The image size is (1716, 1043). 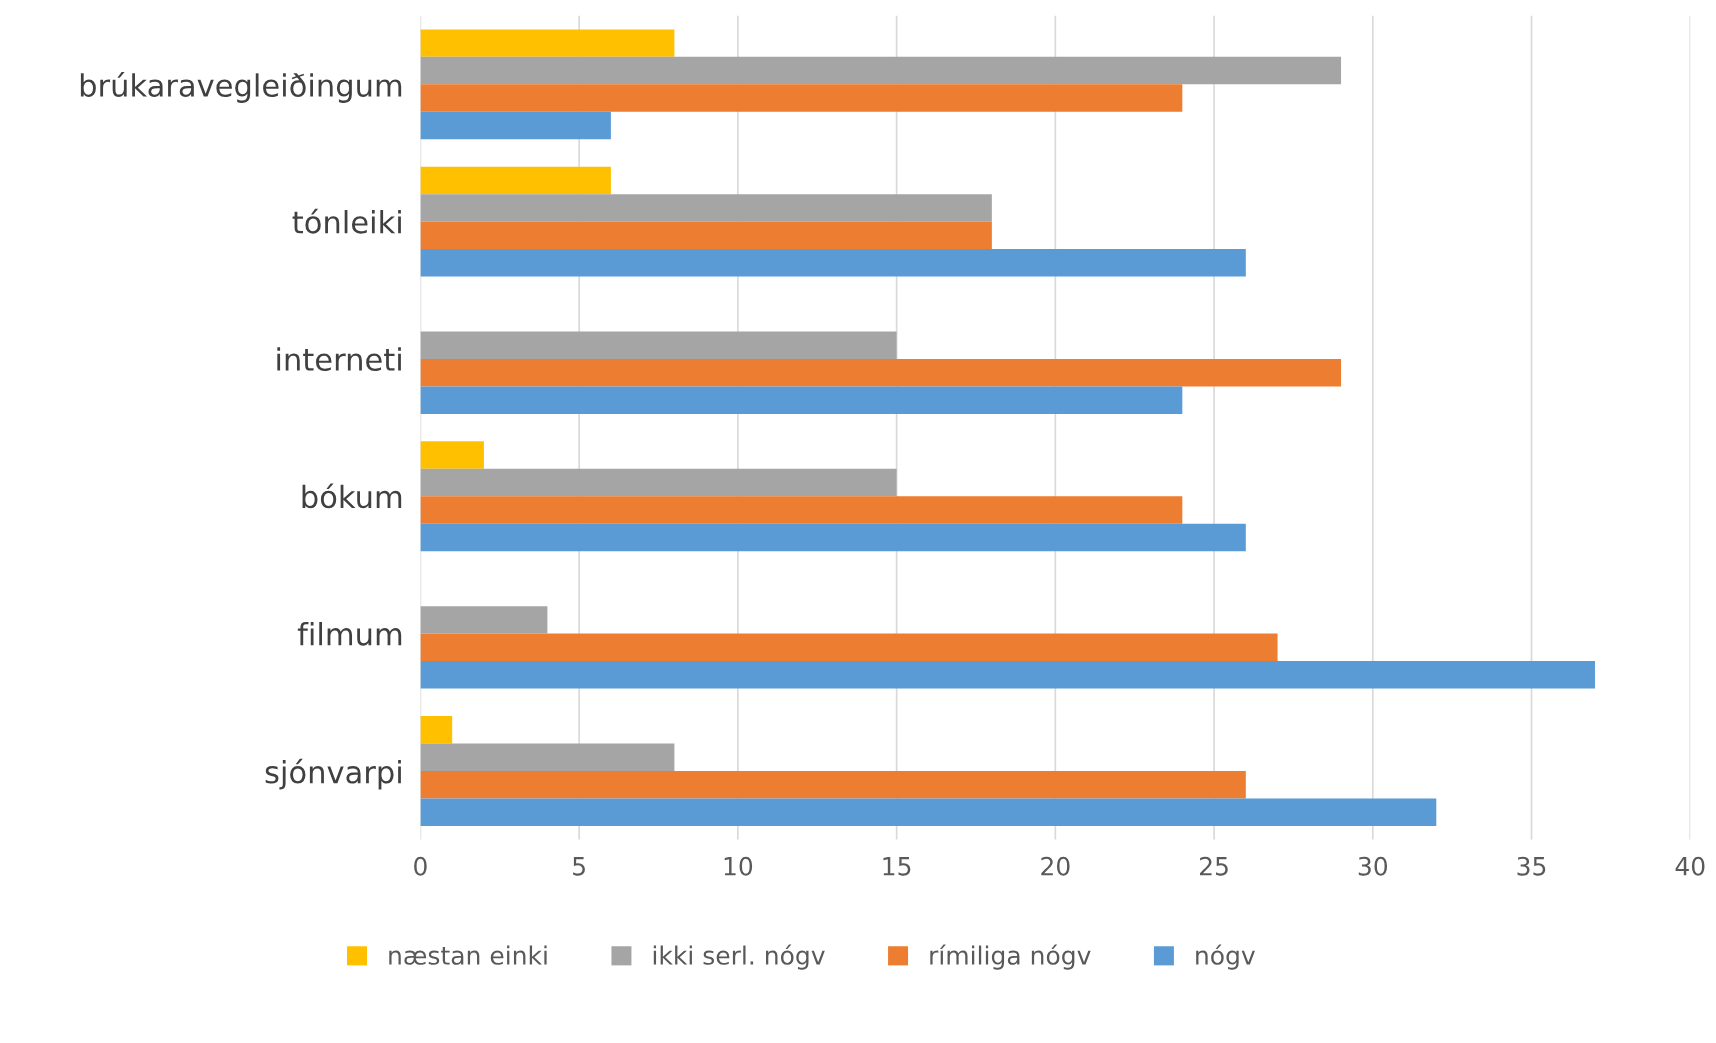 I want to click on legend-label: ikki serl. nógv, so click(x=739, y=957).